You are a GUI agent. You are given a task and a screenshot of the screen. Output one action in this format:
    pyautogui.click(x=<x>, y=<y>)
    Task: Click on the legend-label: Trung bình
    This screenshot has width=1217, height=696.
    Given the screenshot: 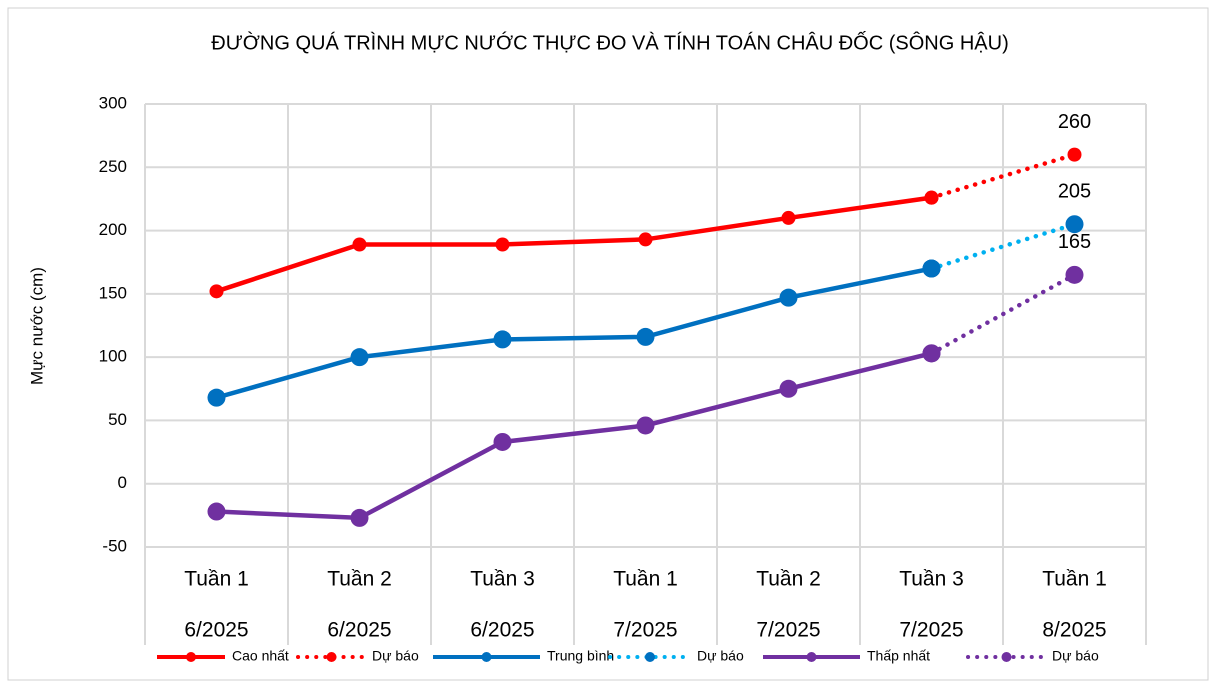 What is the action you would take?
    pyautogui.click(x=580, y=656)
    